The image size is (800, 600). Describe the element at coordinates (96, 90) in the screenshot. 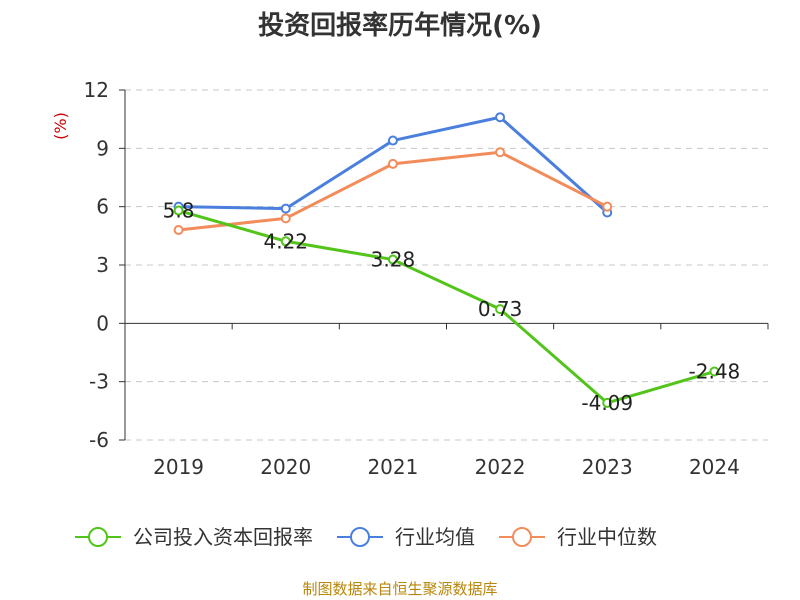

I see `y-tick-label: 12` at that location.